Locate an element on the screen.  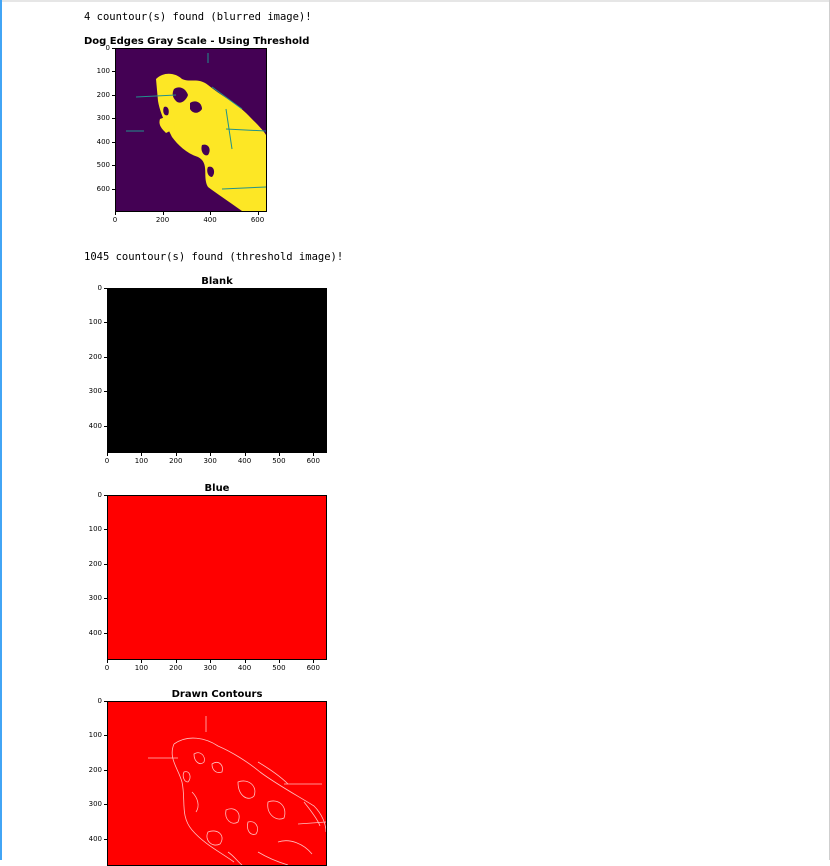
image-plot-blue is located at coordinates (217, 577).